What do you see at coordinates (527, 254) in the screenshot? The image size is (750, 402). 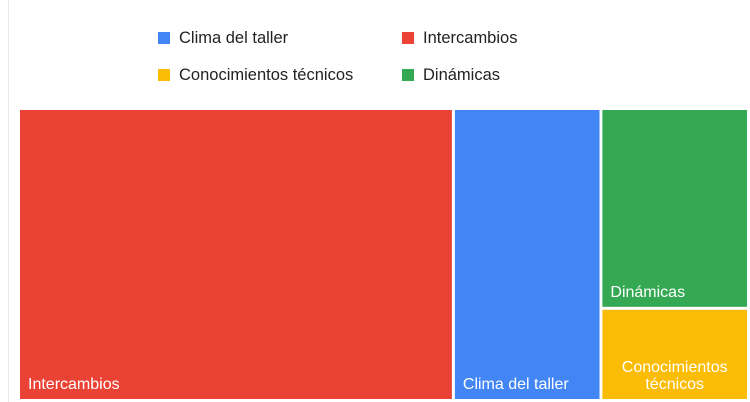 I see `treemap-tile-clima-del-taller` at bounding box center [527, 254].